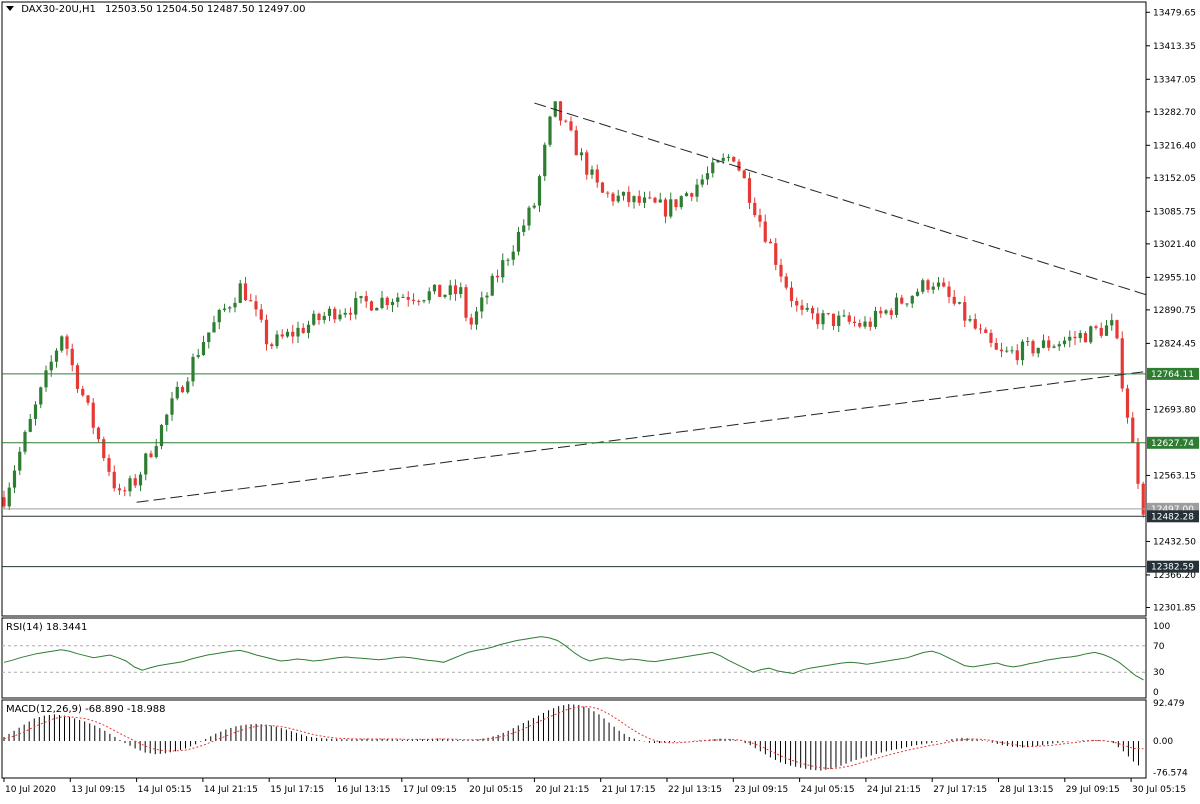 The width and height of the screenshot is (1200, 804). I want to click on ohlc-label: 12503.50 12504.50 12487.50 12497.00, so click(205, 9).